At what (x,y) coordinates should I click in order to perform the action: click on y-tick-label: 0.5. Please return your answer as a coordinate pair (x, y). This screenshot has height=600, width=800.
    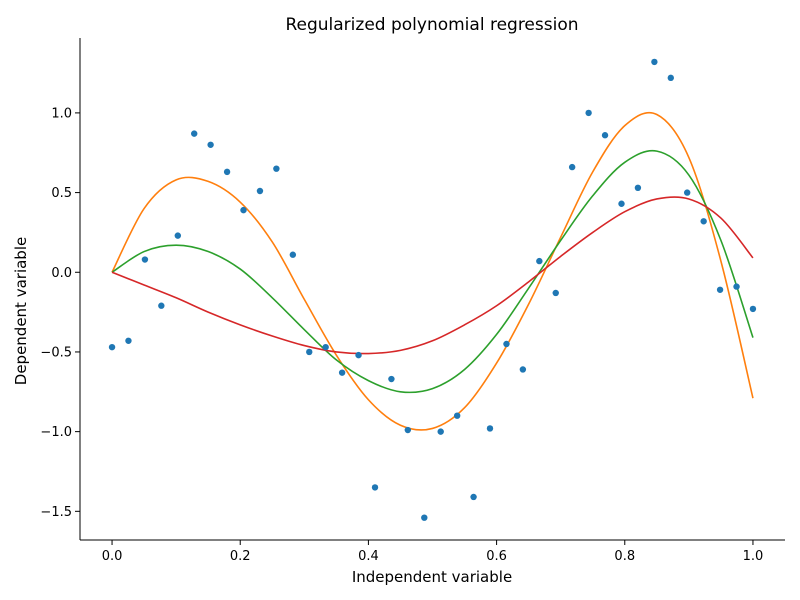
    Looking at the image, I should click on (61, 193).